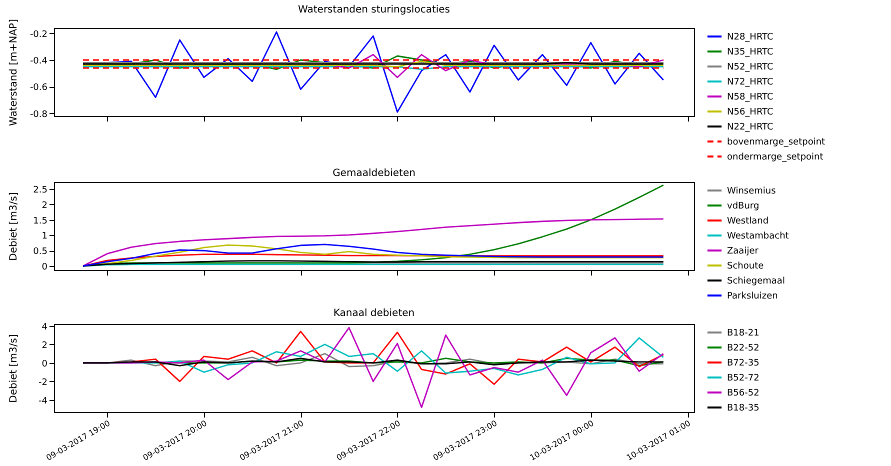 The height and width of the screenshot is (466, 891). What do you see at coordinates (751, 191) in the screenshot?
I see `legend-label: Winsemius` at bounding box center [751, 191].